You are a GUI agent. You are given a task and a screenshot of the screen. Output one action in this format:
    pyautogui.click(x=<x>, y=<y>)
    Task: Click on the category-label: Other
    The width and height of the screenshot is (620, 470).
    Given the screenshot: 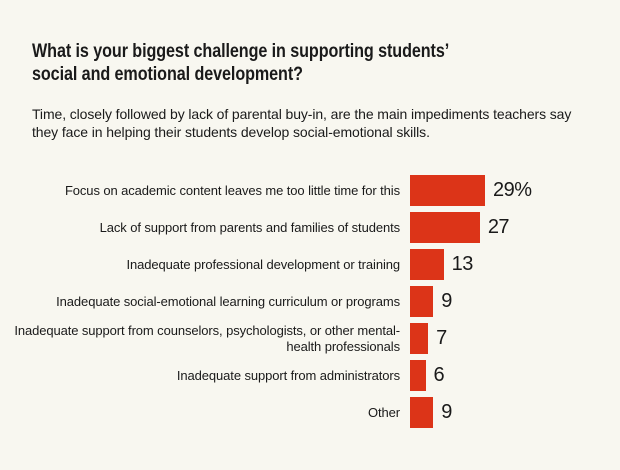 What is the action you would take?
    pyautogui.click(x=383, y=412)
    